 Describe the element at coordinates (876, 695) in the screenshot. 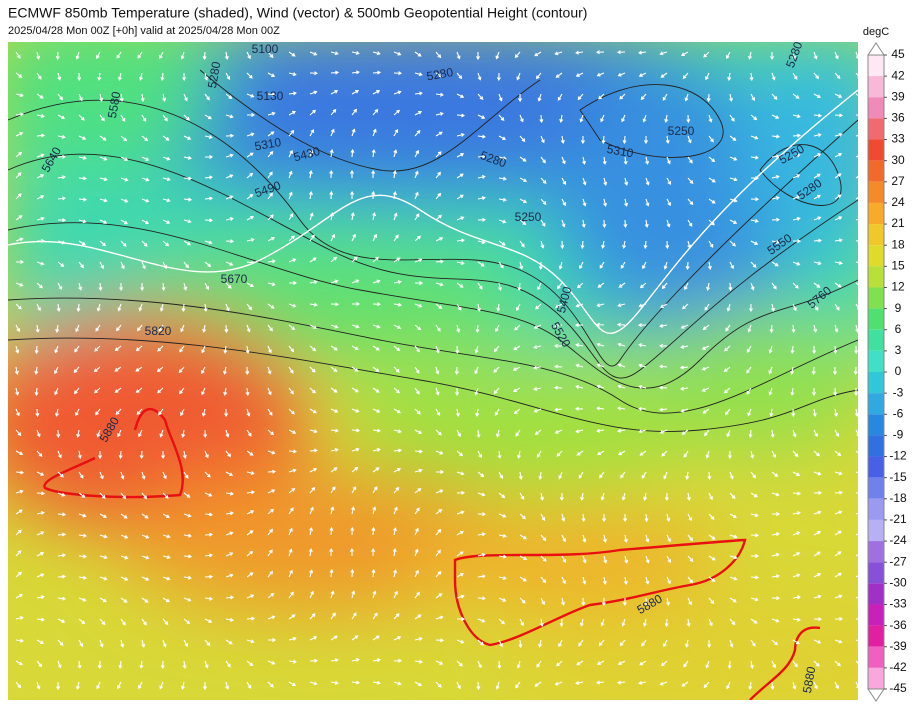

I see `colorbar-bottom-cap` at that location.